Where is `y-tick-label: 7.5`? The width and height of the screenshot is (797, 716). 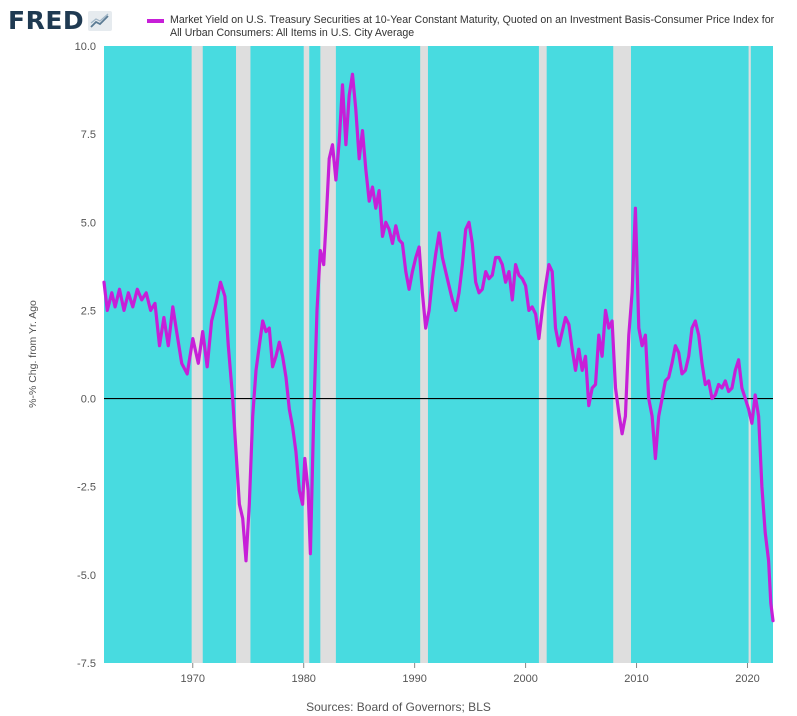
y-tick-label: 7.5 is located at coordinates (88, 135).